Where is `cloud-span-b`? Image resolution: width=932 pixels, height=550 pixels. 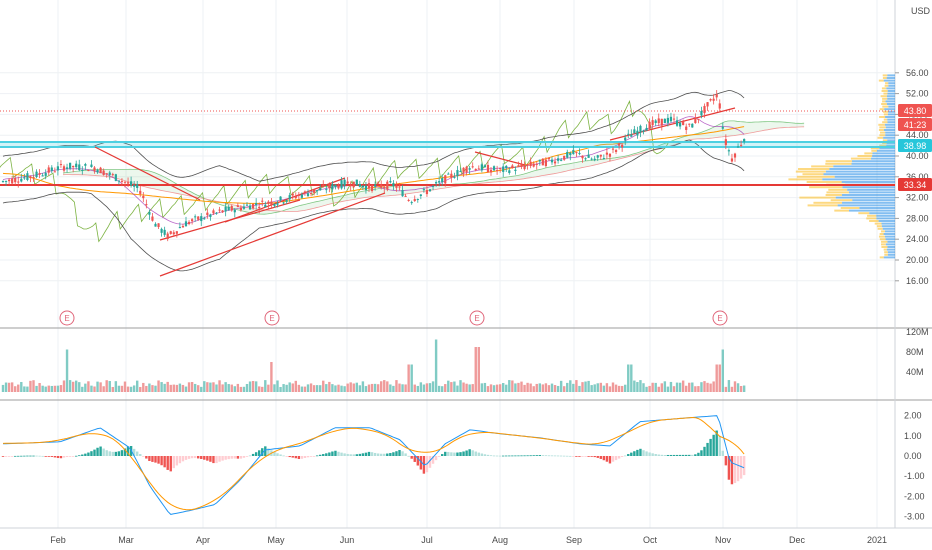
cloud-span-b is located at coordinates (433, 169).